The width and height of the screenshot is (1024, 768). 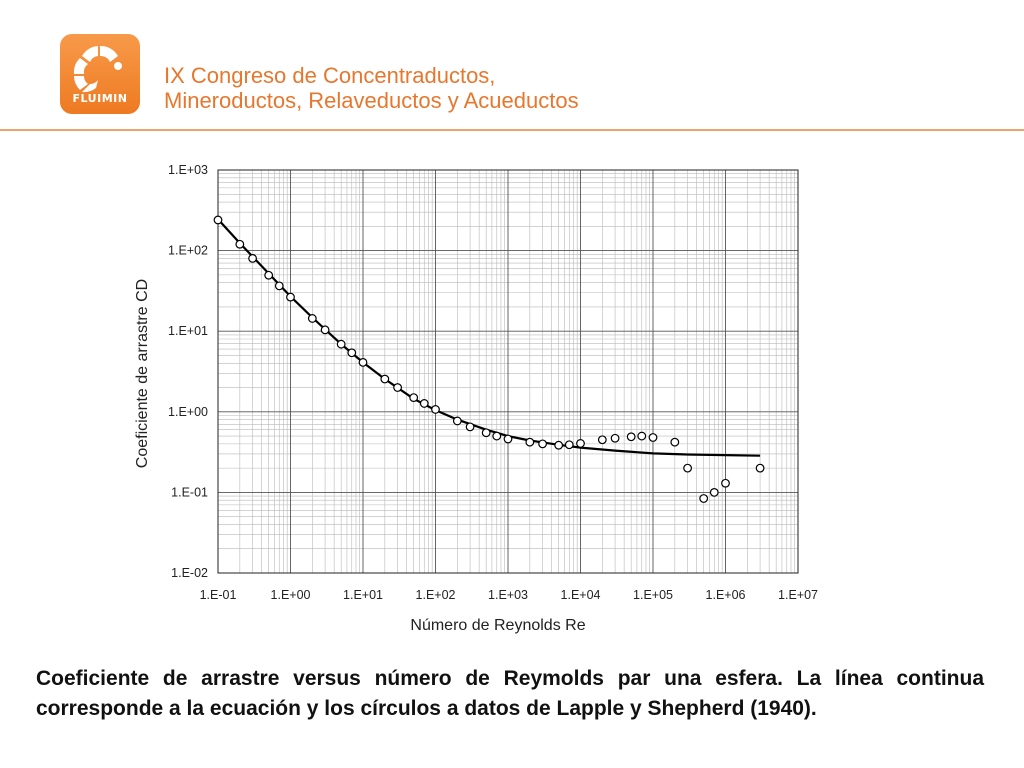 What do you see at coordinates (291, 595) in the screenshot?
I see `x-tick-label: 1.E+00` at bounding box center [291, 595].